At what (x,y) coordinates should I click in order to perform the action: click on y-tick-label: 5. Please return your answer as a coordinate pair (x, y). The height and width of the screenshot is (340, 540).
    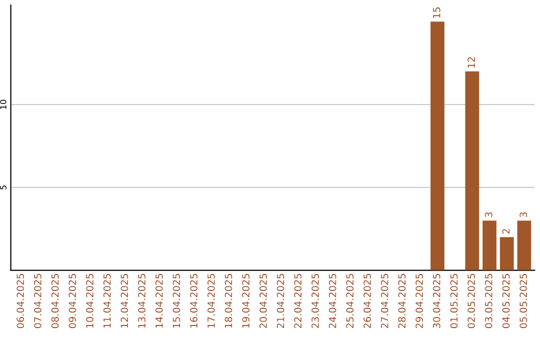
    Looking at the image, I should click on (3, 188).